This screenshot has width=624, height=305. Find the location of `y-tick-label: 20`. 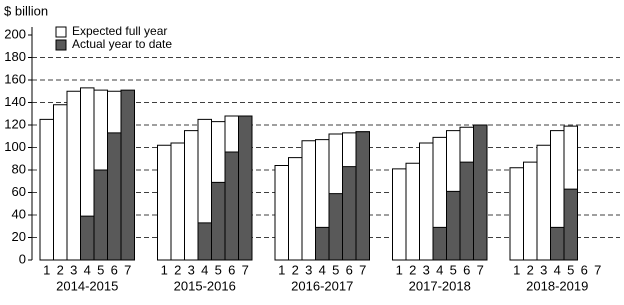

y-tick-label: 20 is located at coordinates (19, 236).